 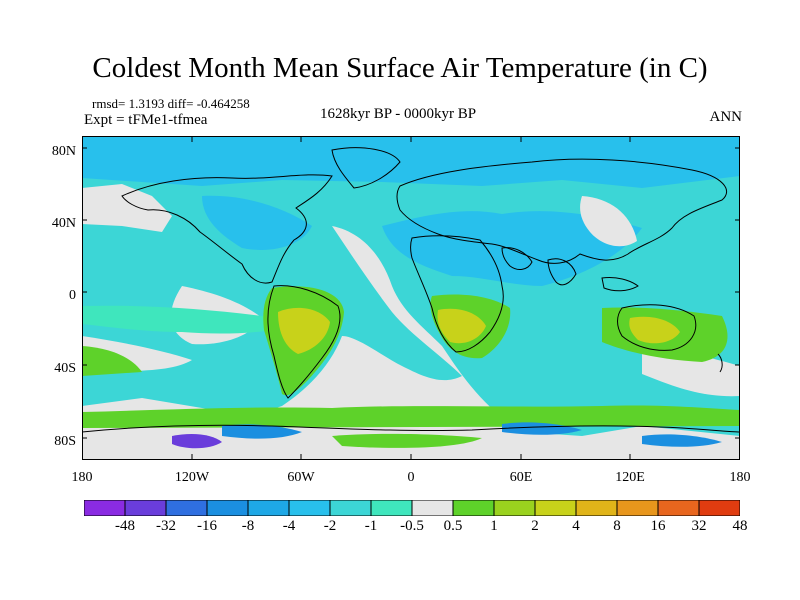 What do you see at coordinates (166, 526) in the screenshot?
I see `colorbar-tick-label: -32` at bounding box center [166, 526].